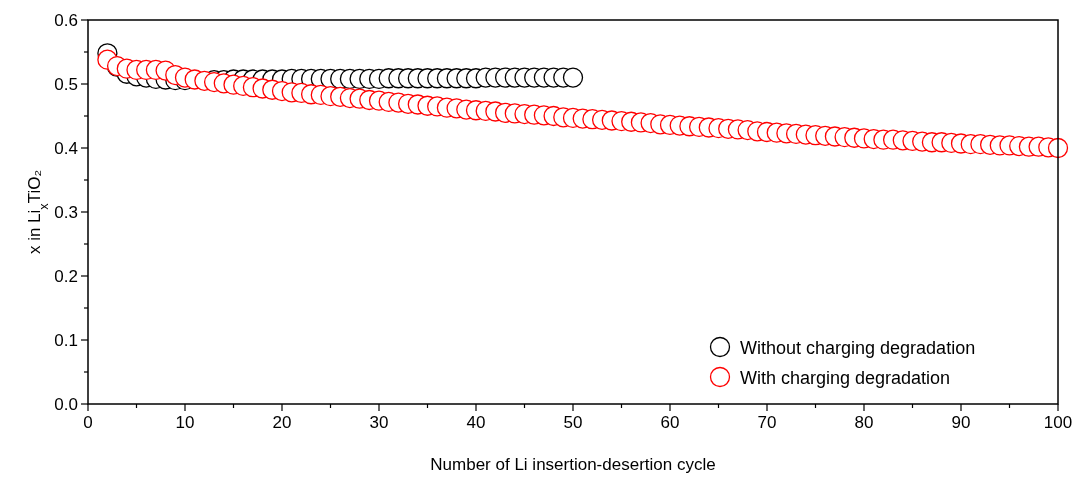 The image size is (1081, 477). I want to click on x-tick-label: 20, so click(282, 422).